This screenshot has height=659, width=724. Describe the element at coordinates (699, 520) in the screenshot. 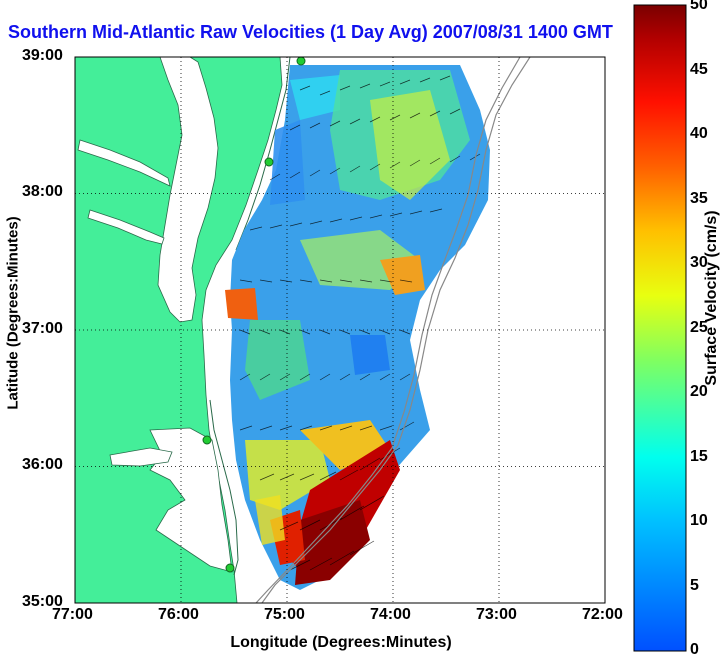

I see `colorbar-tick-label: 10` at that location.